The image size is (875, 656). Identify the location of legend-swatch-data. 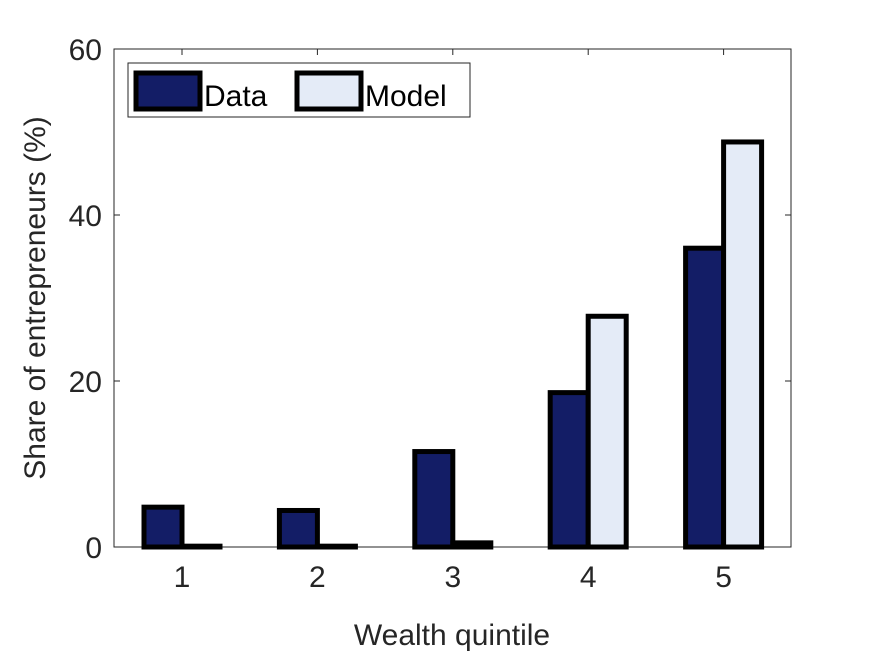
(168, 91).